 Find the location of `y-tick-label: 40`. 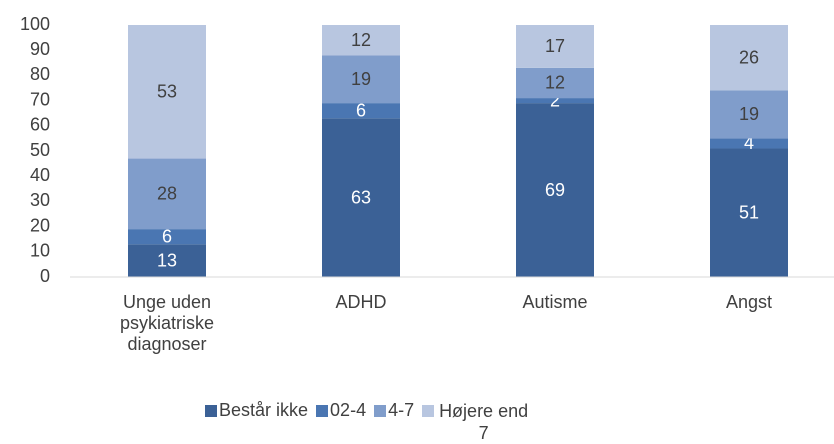

y-tick-label: 40 is located at coordinates (40, 175).